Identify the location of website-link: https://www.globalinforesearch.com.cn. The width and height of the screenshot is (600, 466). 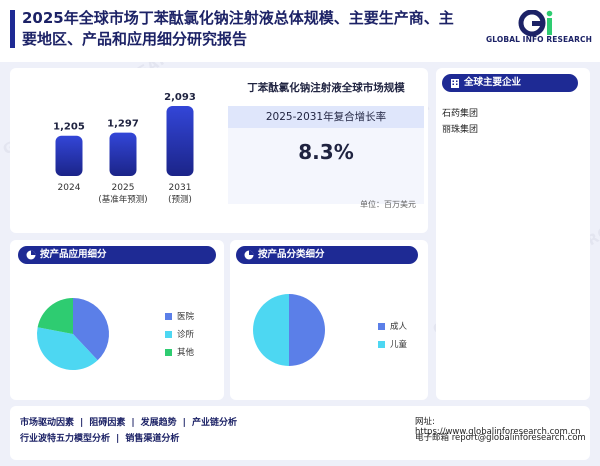
(498, 432).